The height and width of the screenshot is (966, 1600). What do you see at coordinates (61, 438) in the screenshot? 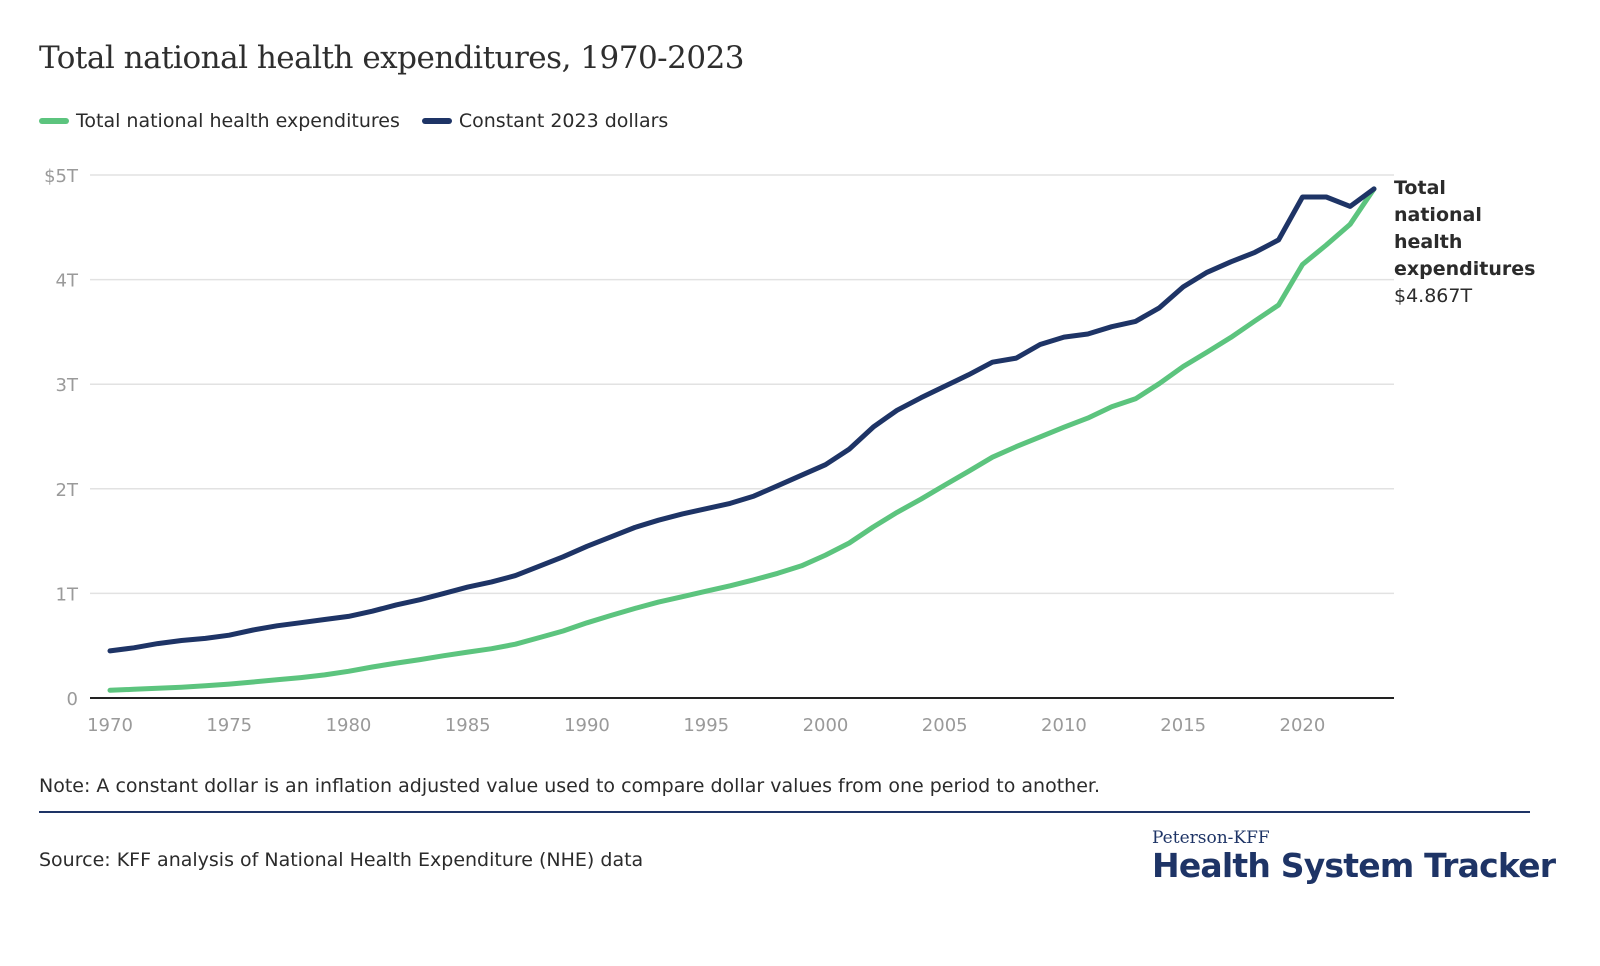
I see `y-axis-ticks: 0 1T 2T 3T 4T $5T` at bounding box center [61, 438].